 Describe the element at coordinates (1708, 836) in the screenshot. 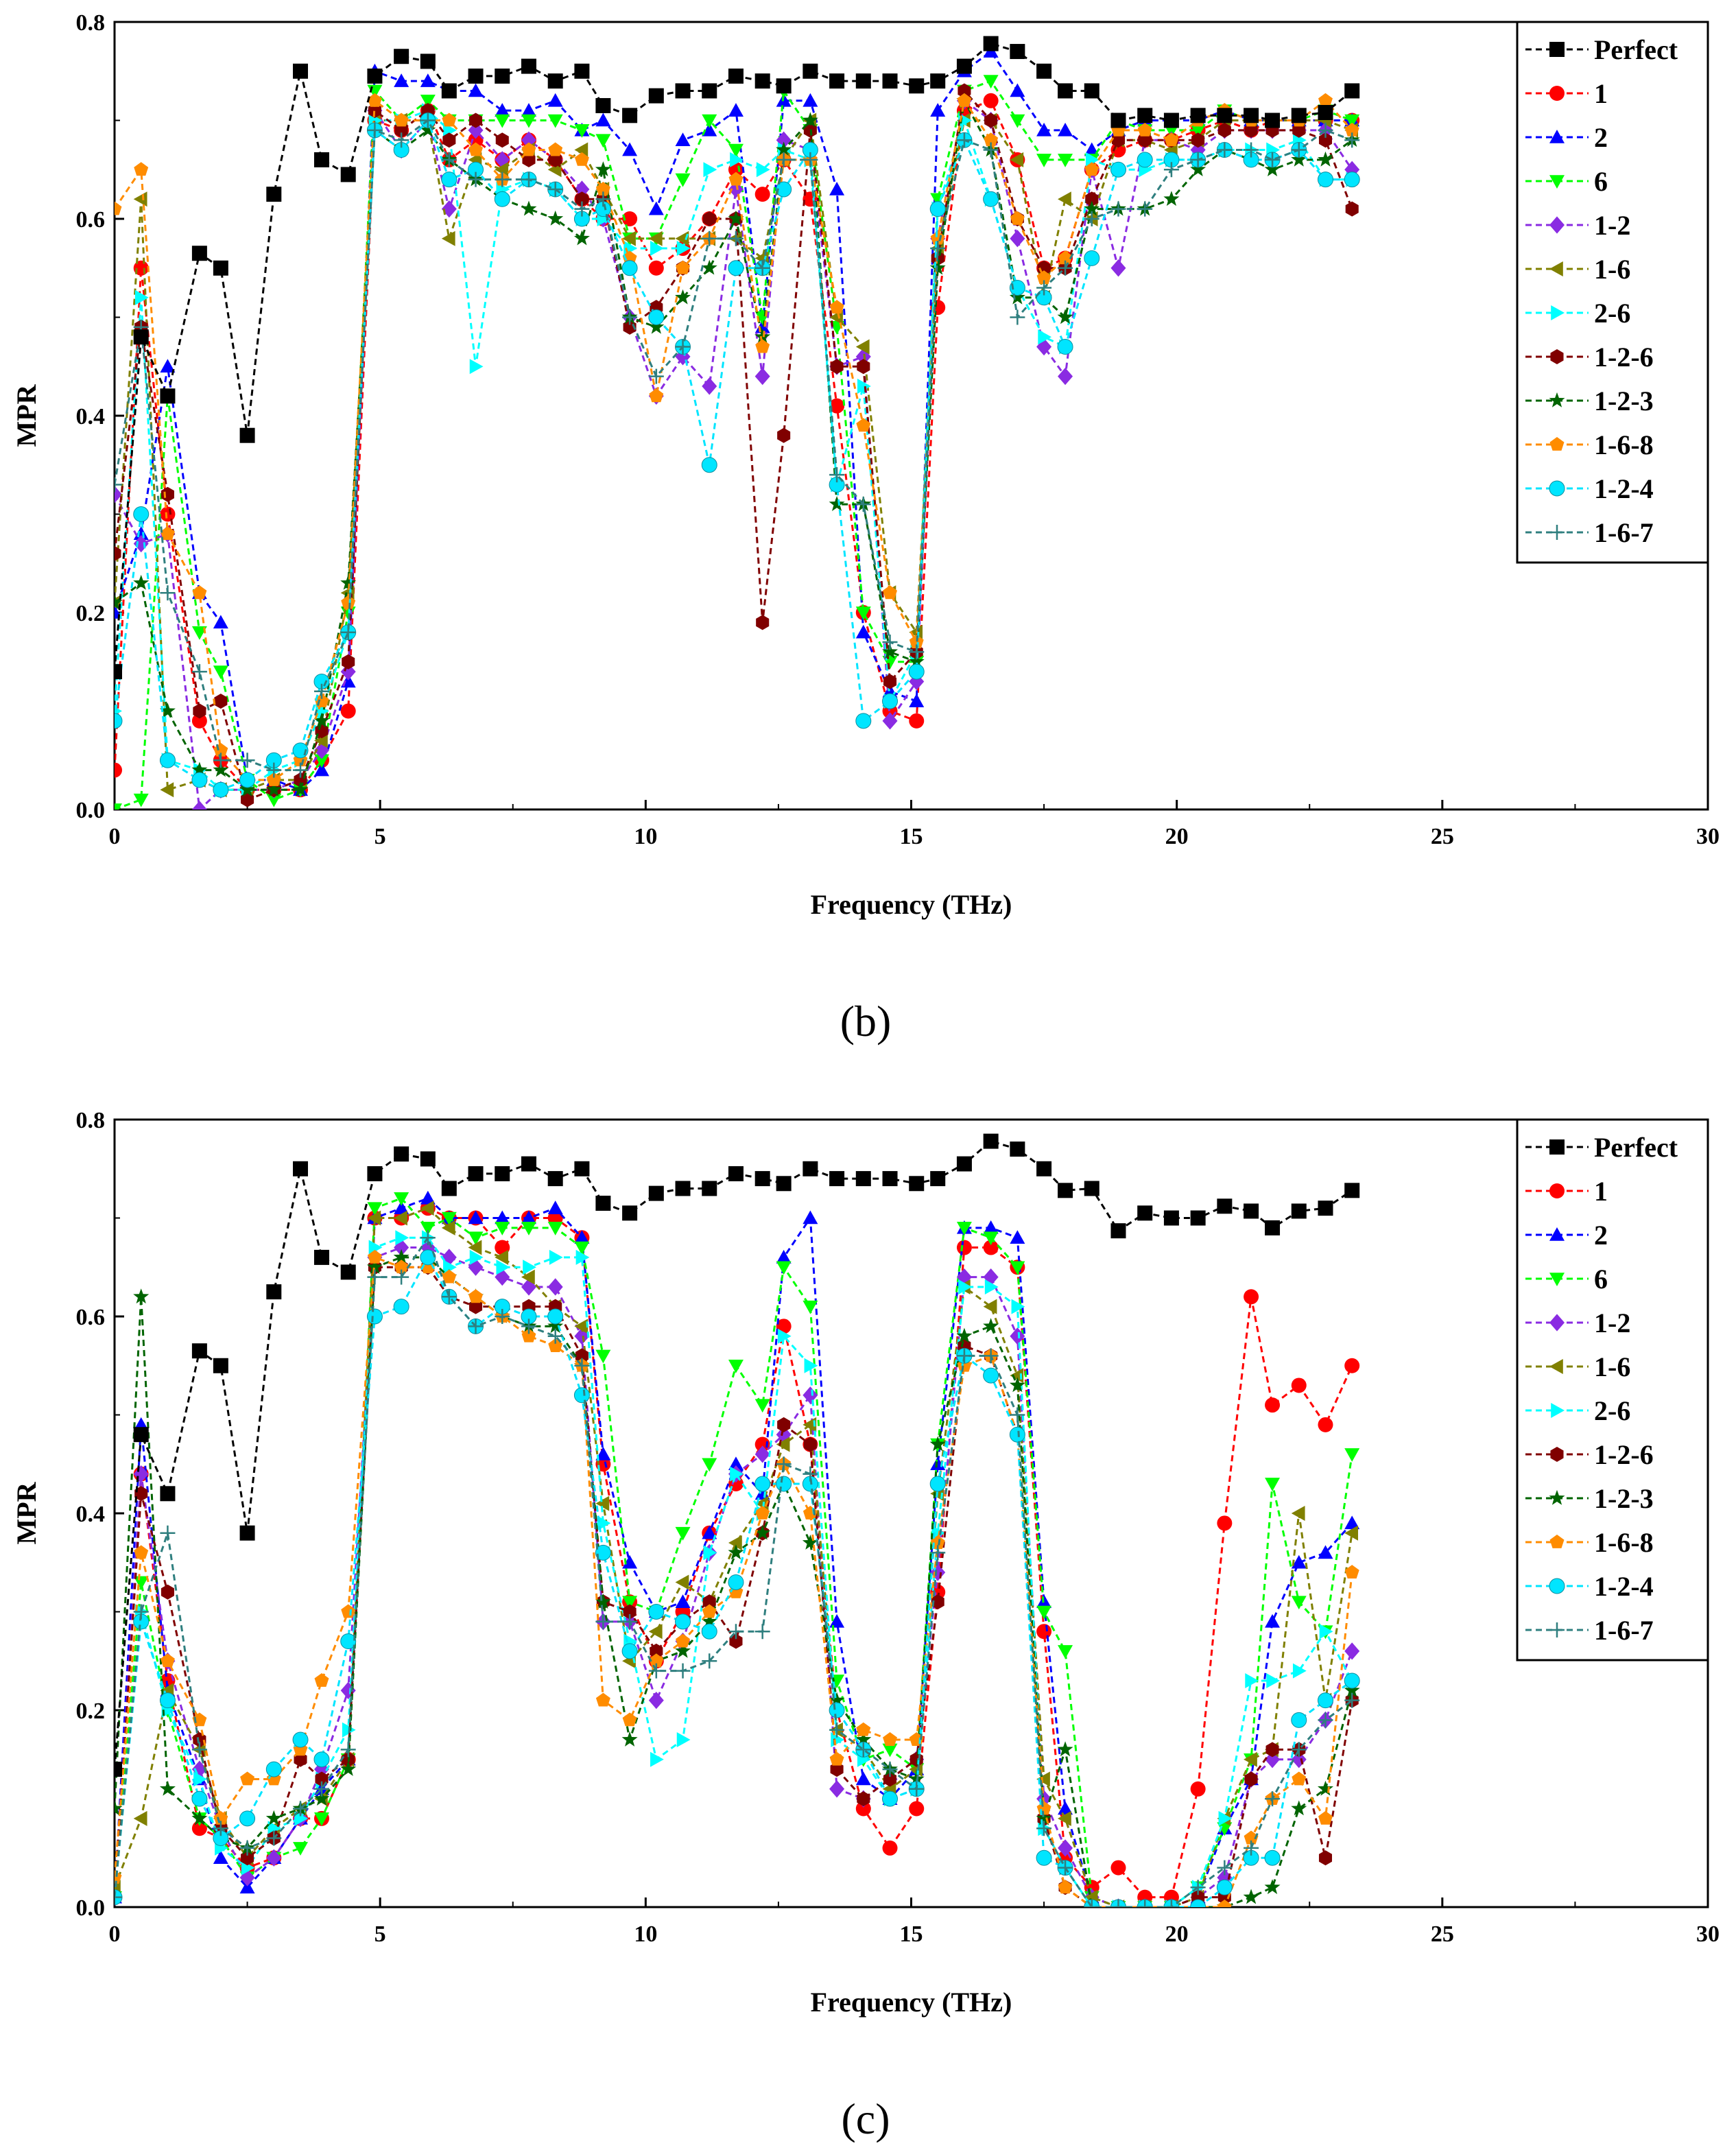

I see `x-tick-label: 30` at that location.